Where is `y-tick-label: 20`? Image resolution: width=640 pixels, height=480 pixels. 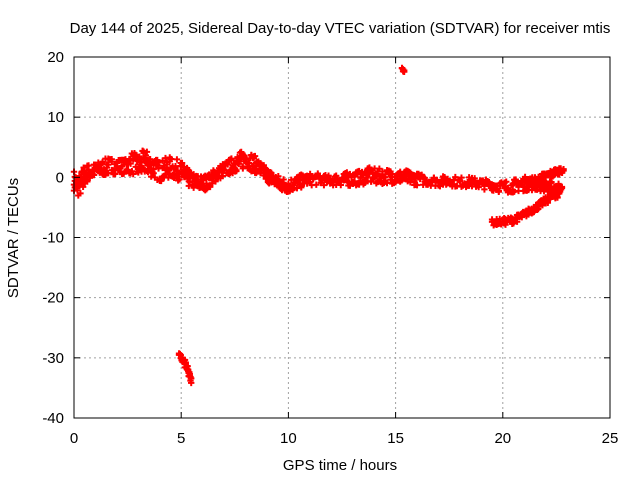 y-tick-label: 20 is located at coordinates (55, 57).